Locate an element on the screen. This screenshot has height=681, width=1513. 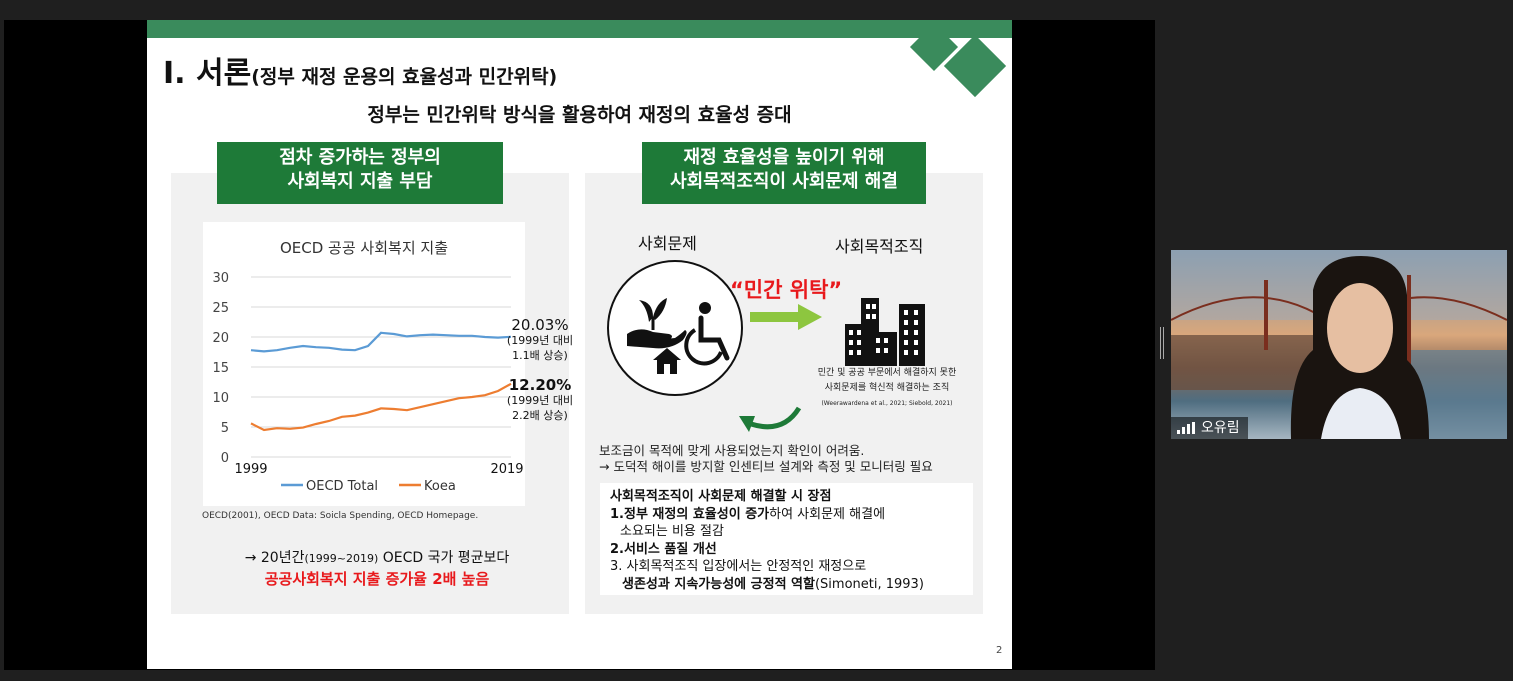
annotation-note: 1.1배 상승) is located at coordinates (540, 355).